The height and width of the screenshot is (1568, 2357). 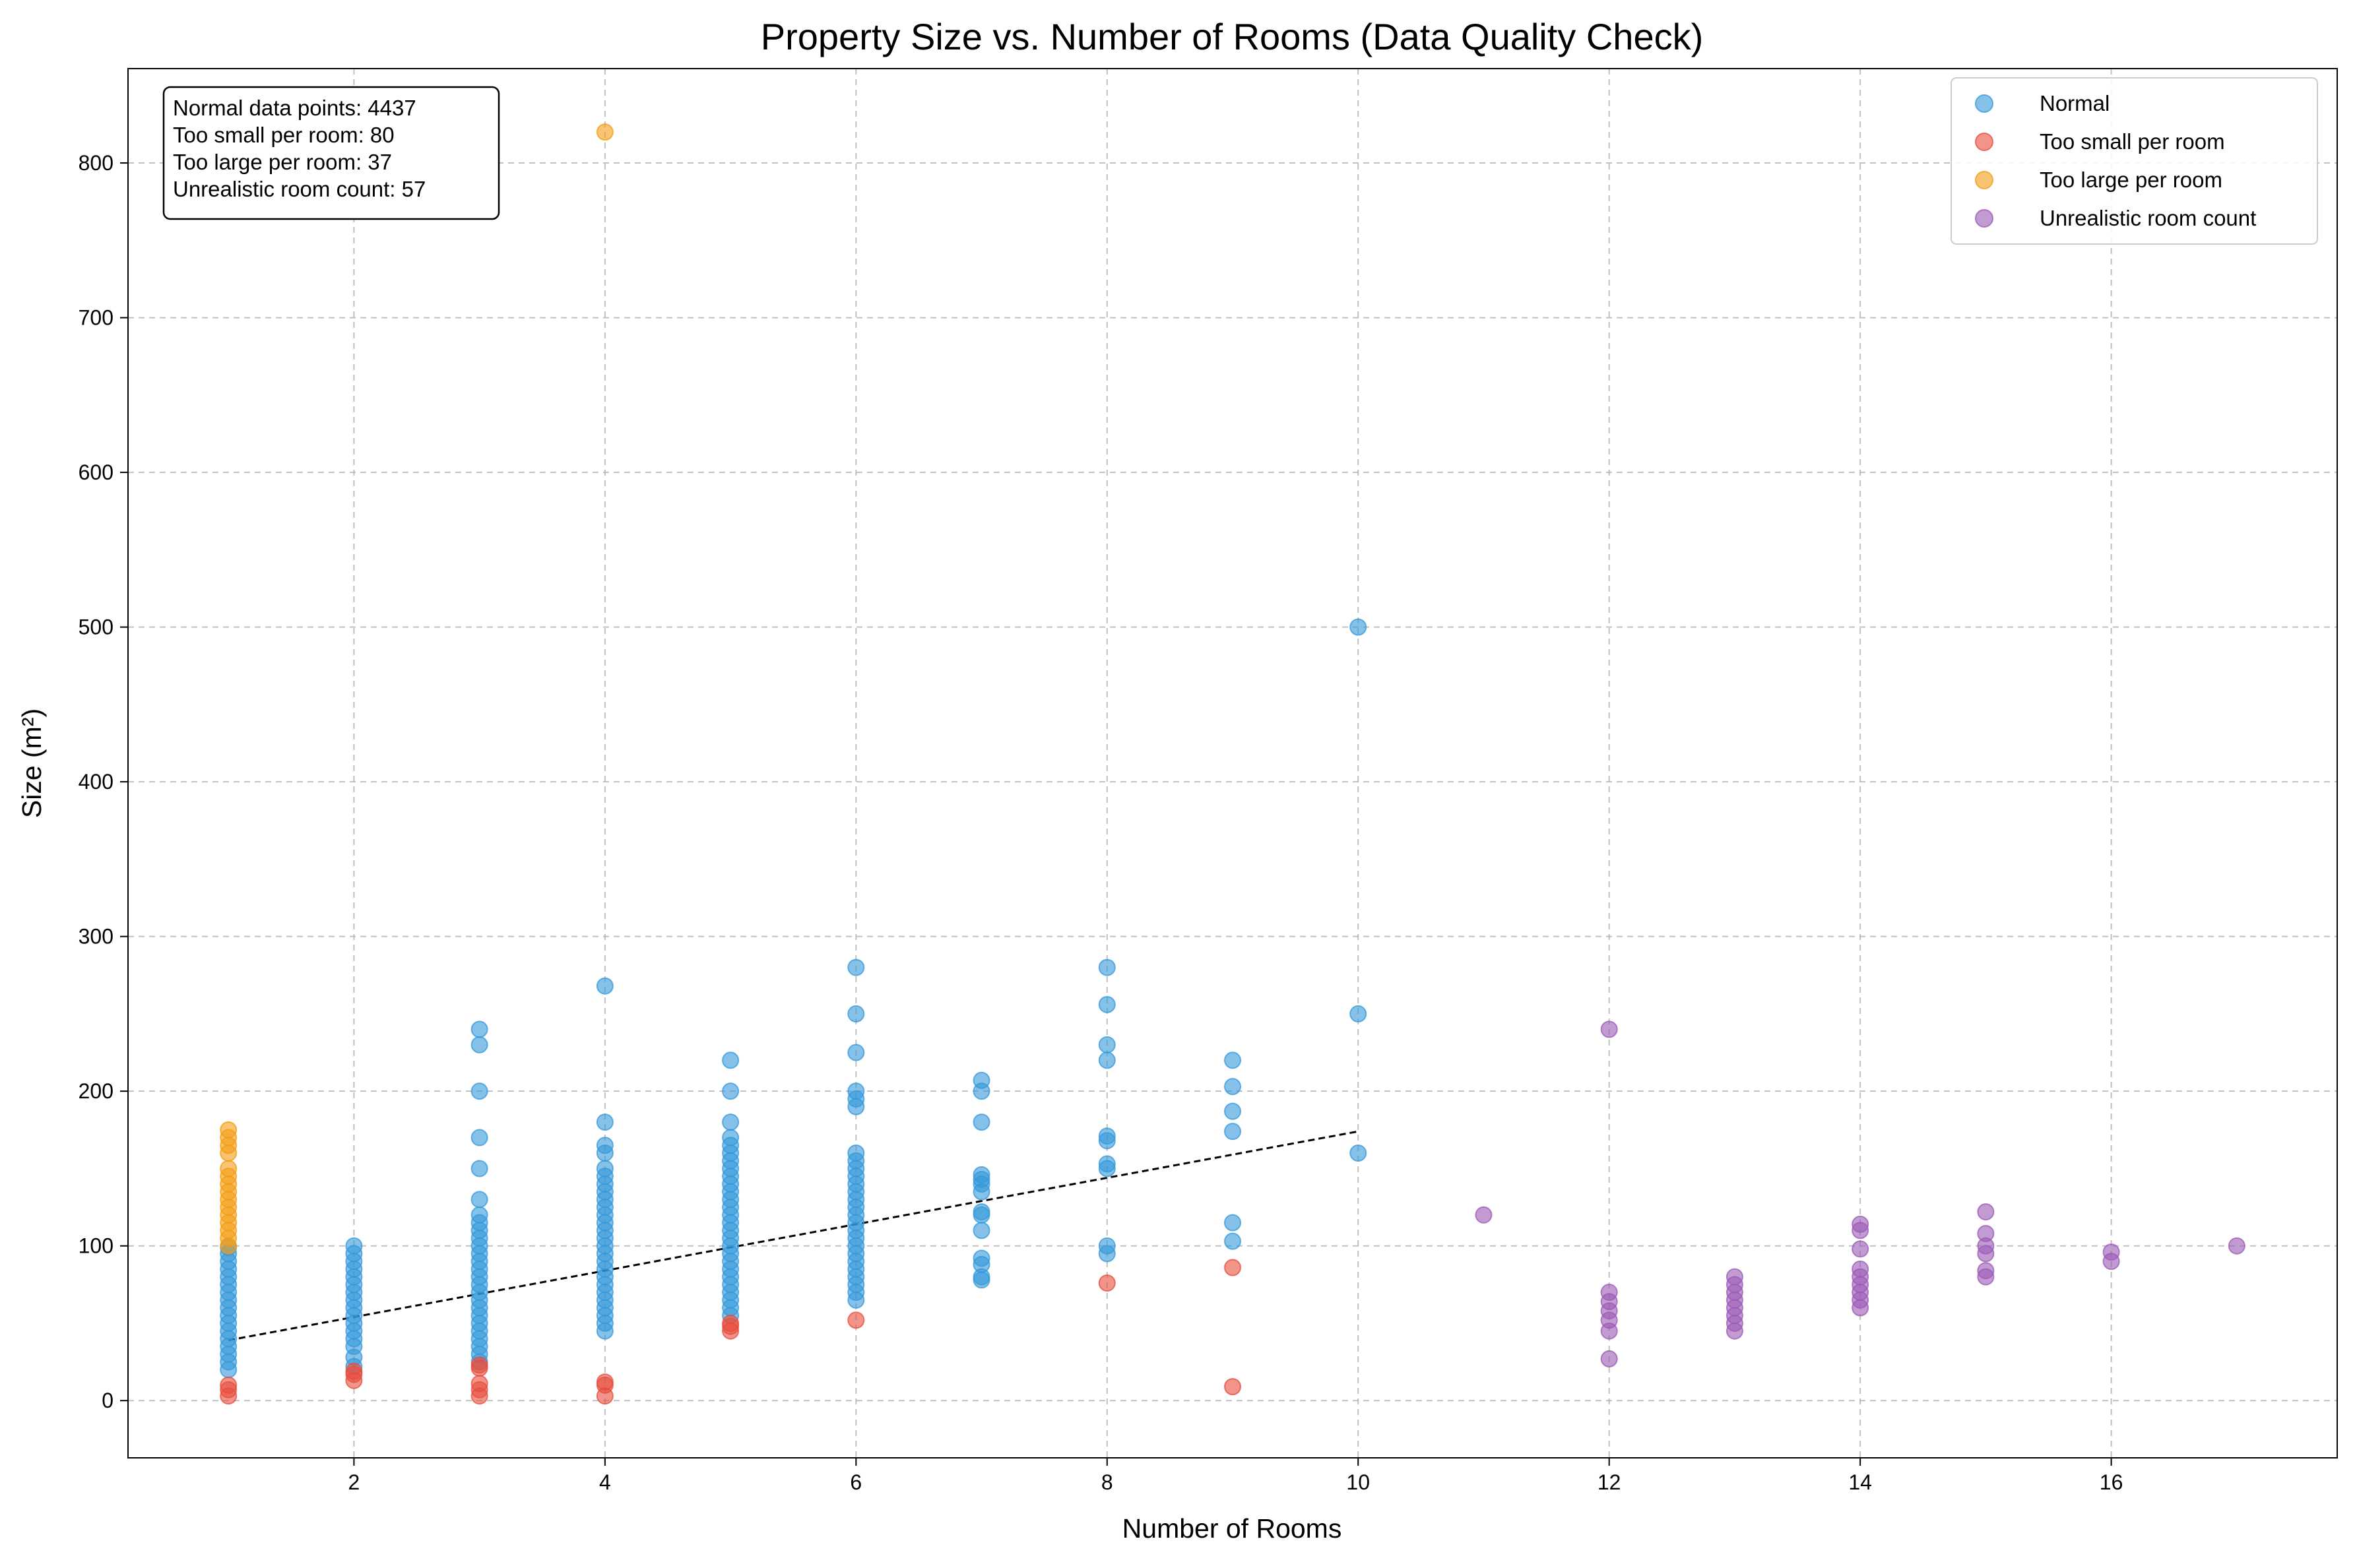 I want to click on stats-line: Too small per room: 80, so click(x=284, y=135).